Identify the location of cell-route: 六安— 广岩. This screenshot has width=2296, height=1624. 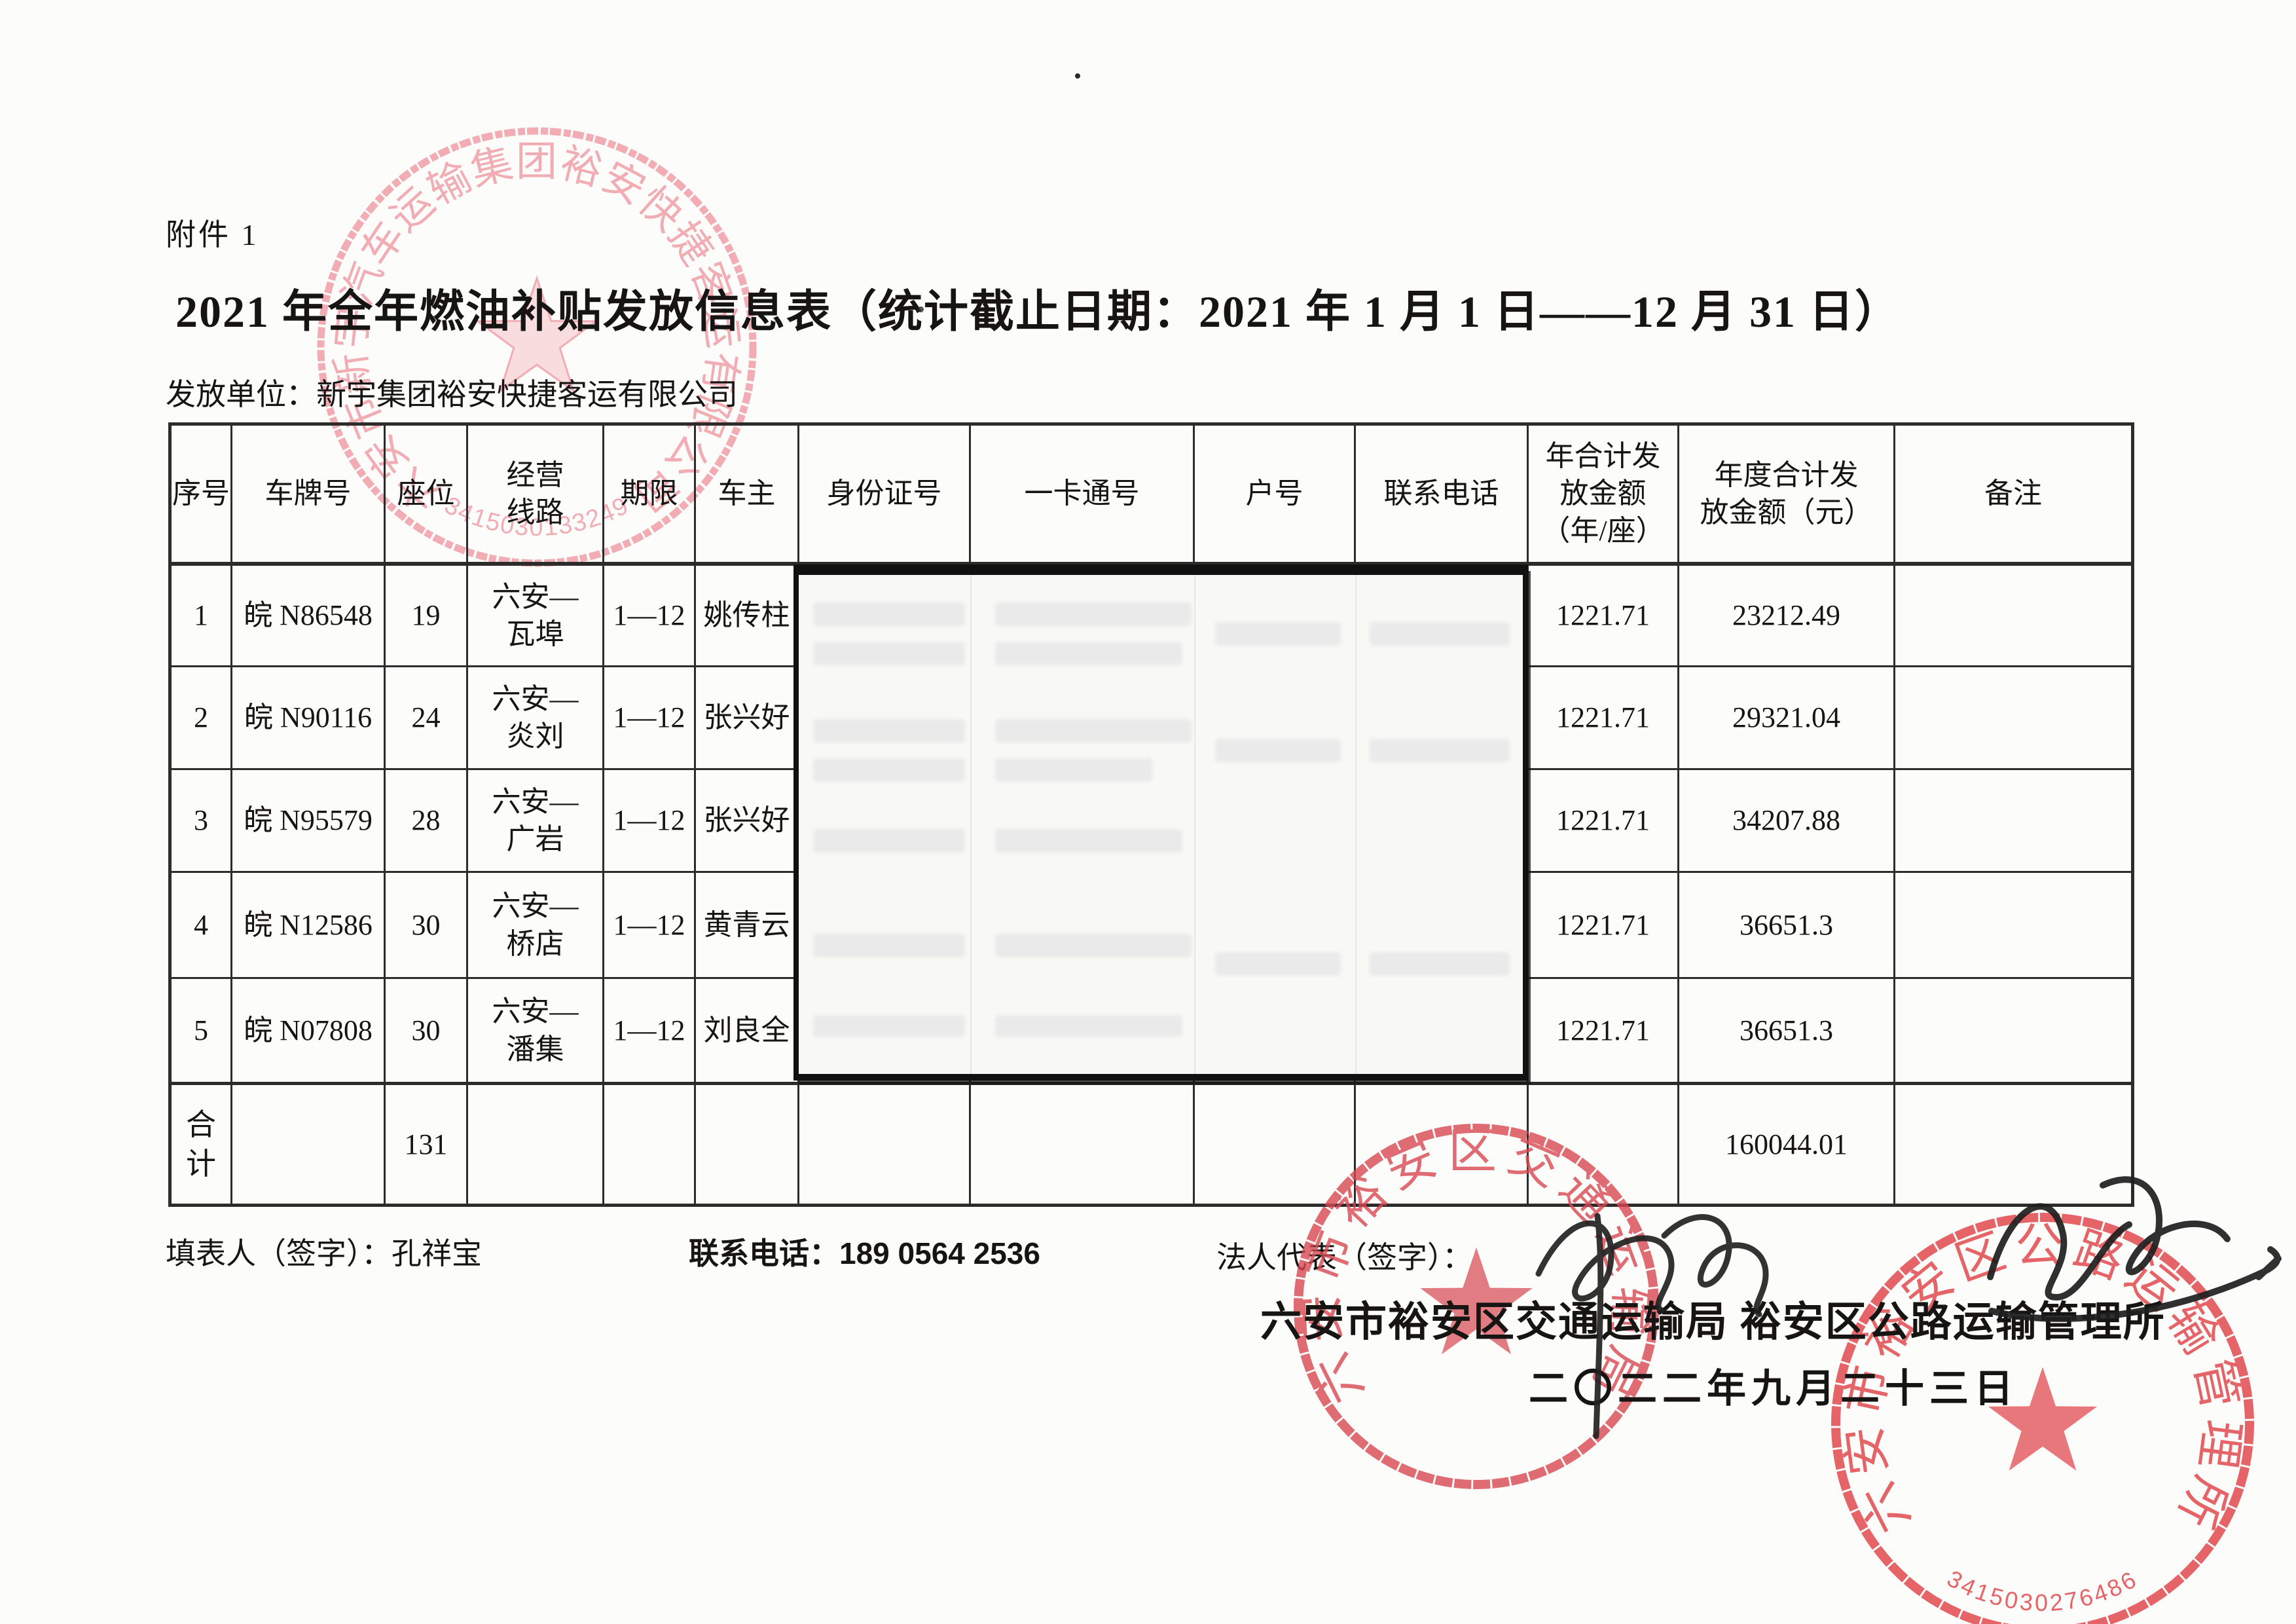
(535, 820).